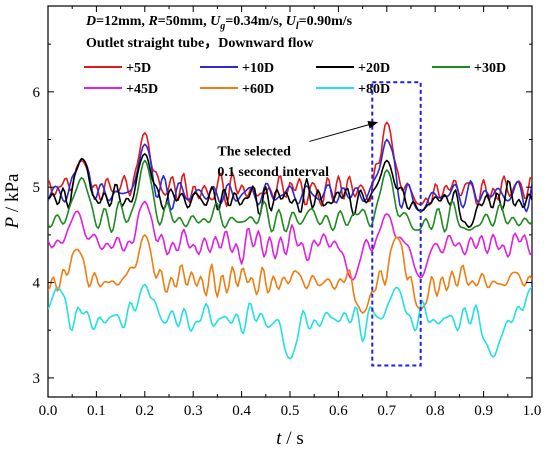 This screenshot has height=451, width=550. I want to click on annotation-text-line-2: 0.1 second interval, so click(273, 172).